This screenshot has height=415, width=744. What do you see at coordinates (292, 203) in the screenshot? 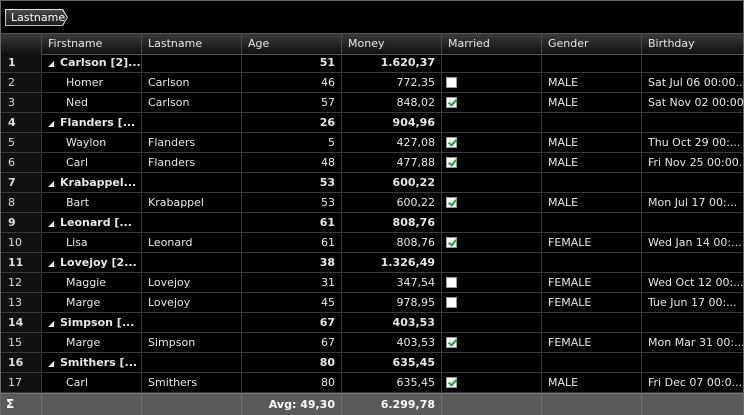
I see `cell-age: 53` at bounding box center [292, 203].